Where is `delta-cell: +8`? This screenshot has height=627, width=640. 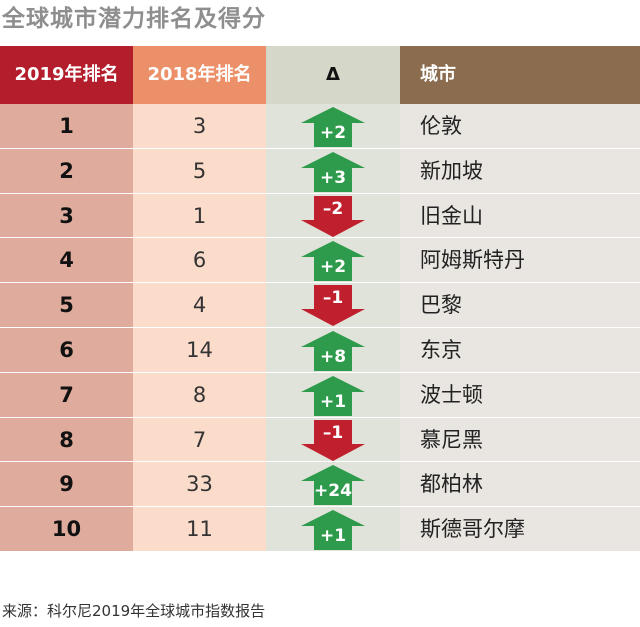 delta-cell: +8 is located at coordinates (333, 350).